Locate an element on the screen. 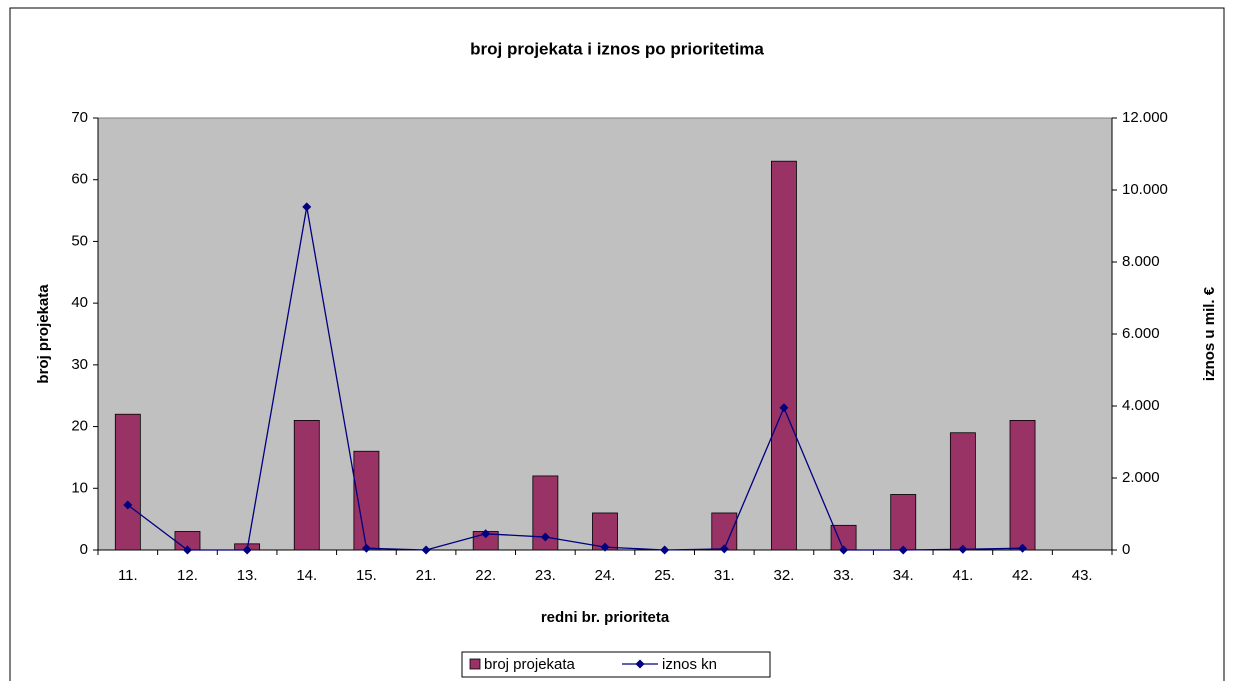  y-tick-label: 10 is located at coordinates (79, 487).